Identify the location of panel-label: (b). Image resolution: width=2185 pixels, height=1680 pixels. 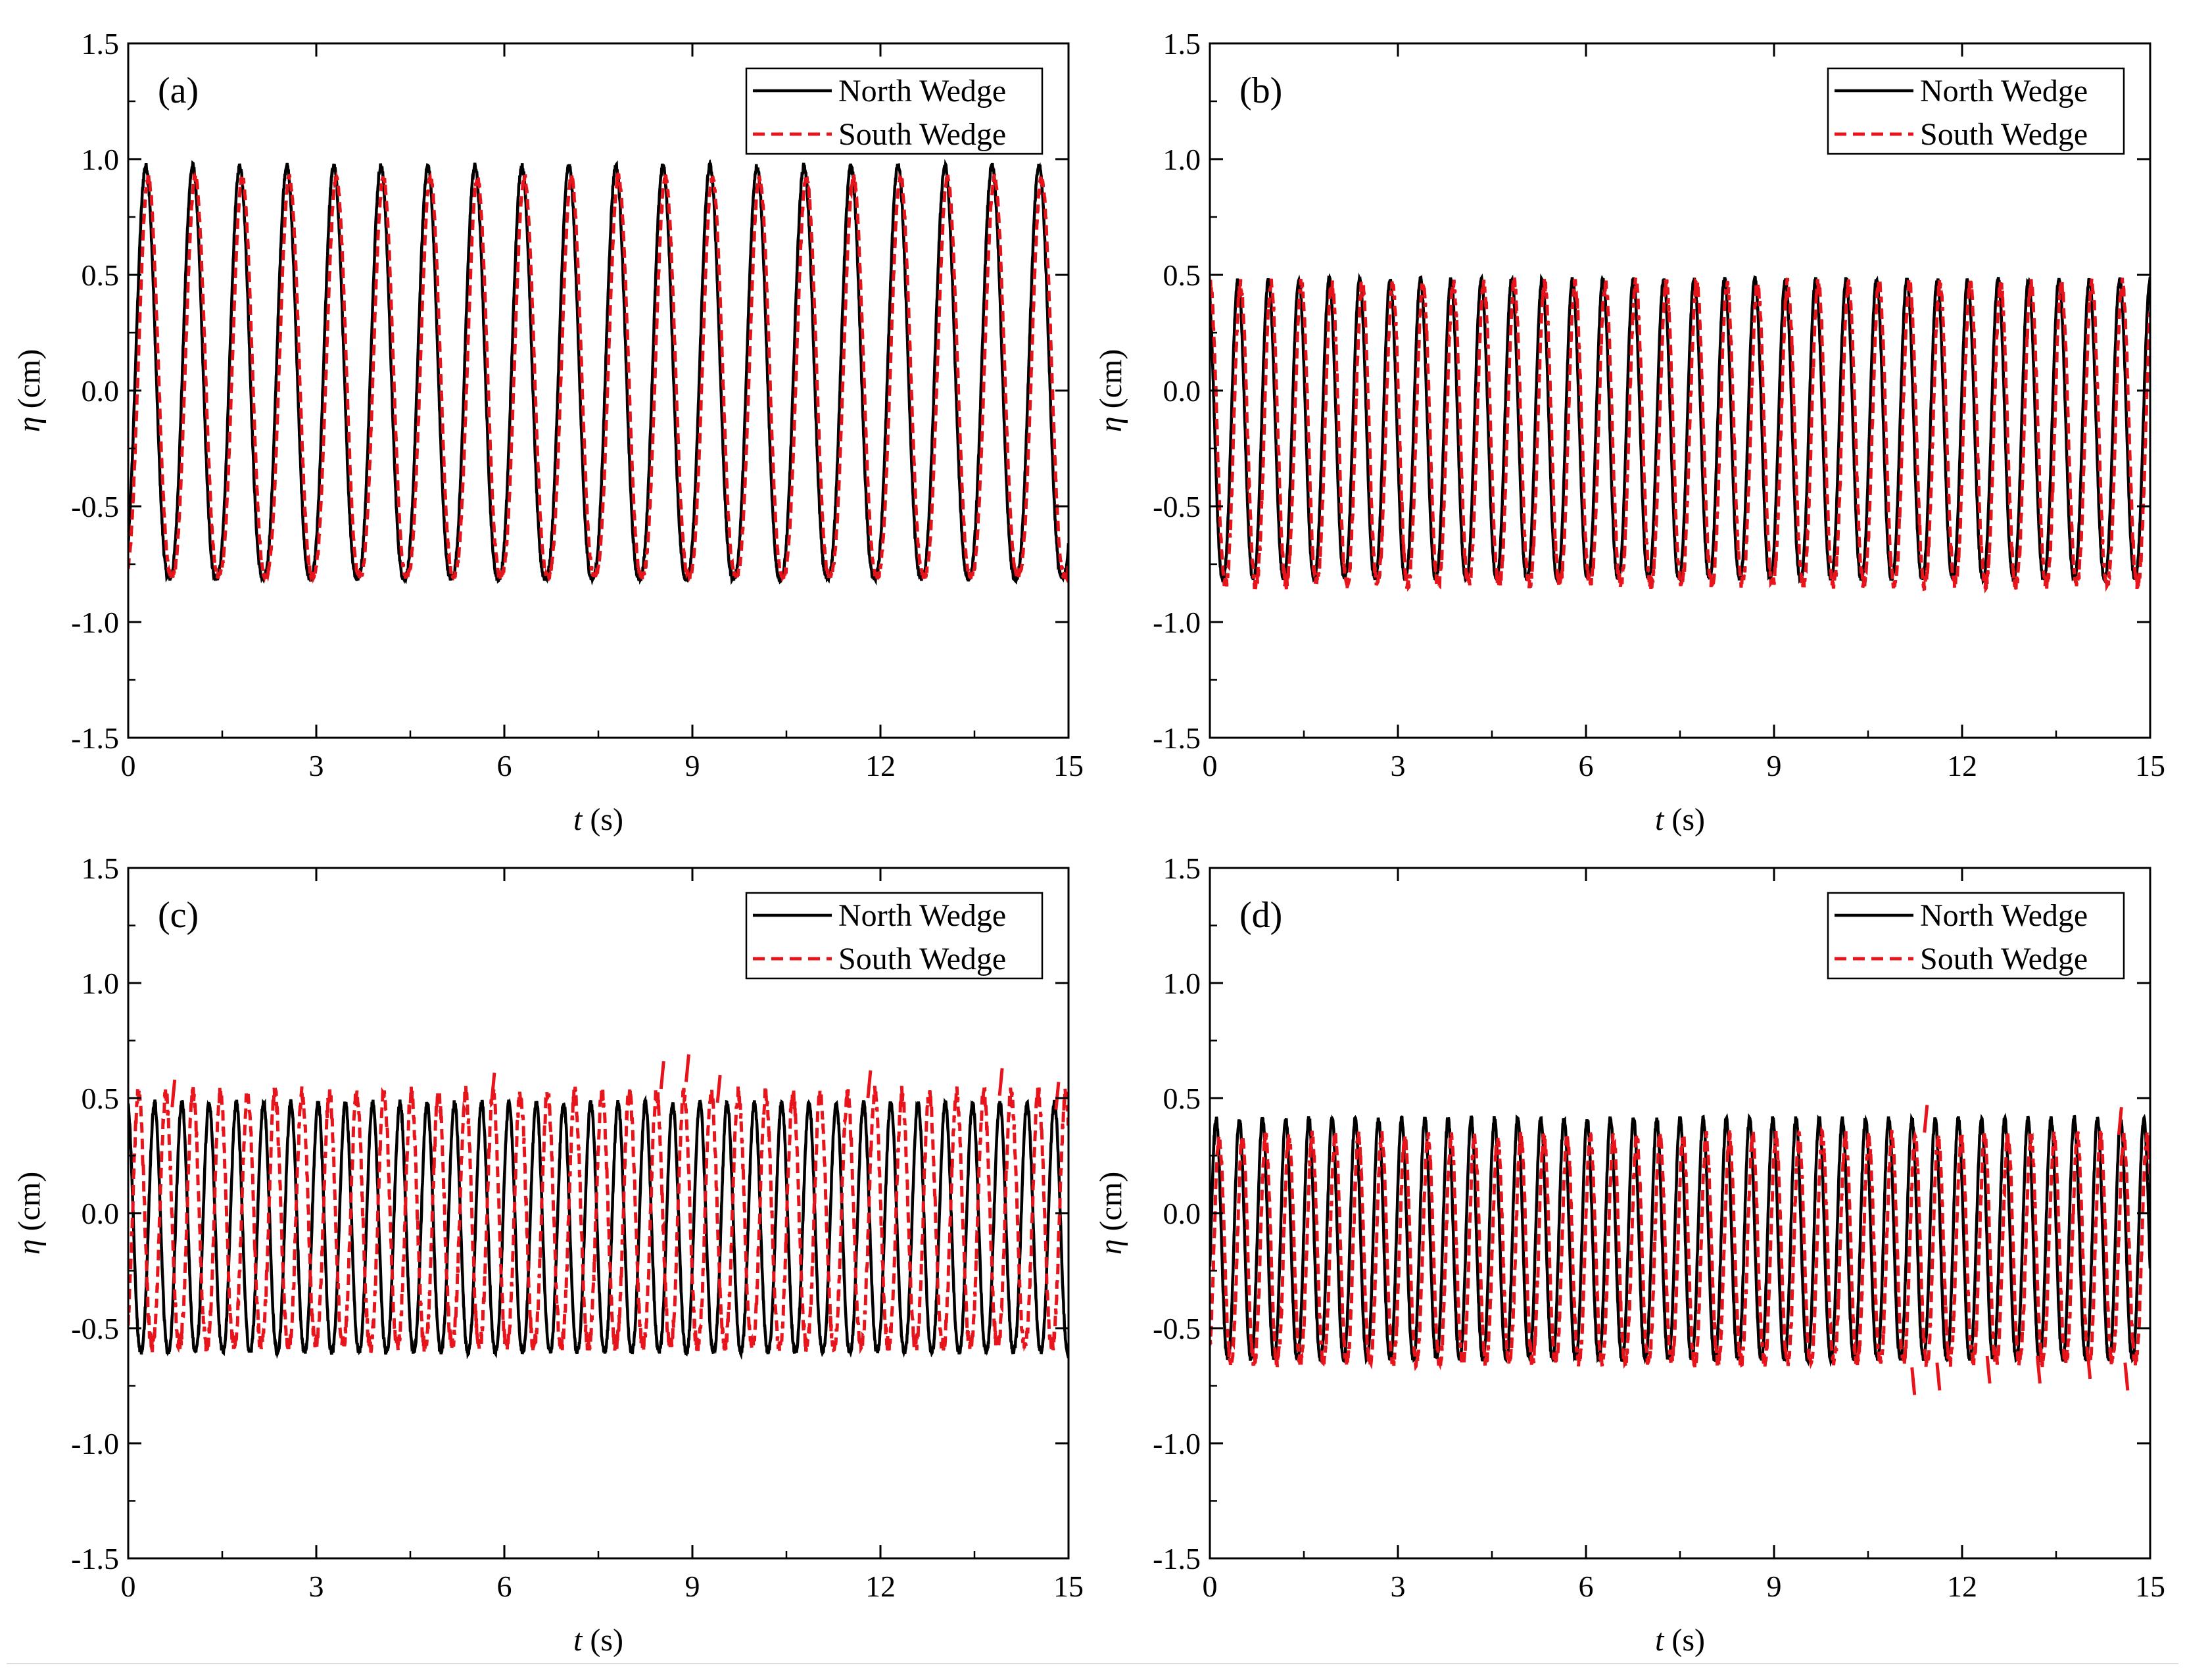
(1260, 90).